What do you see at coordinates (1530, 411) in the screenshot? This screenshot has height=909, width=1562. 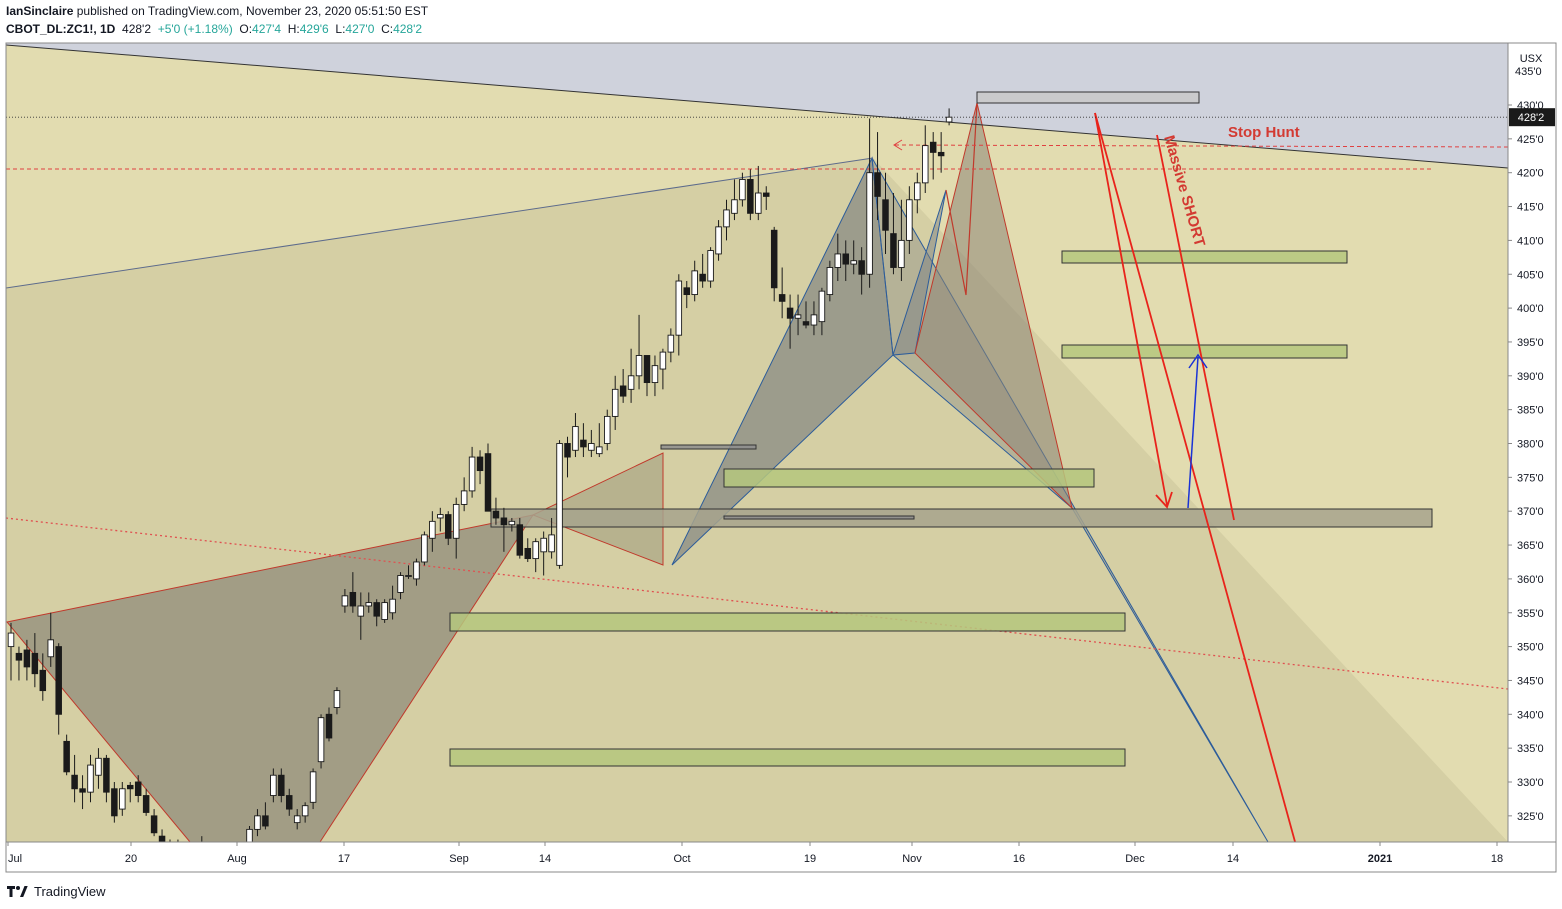 I see `y-tick-label: 385'0` at bounding box center [1530, 411].